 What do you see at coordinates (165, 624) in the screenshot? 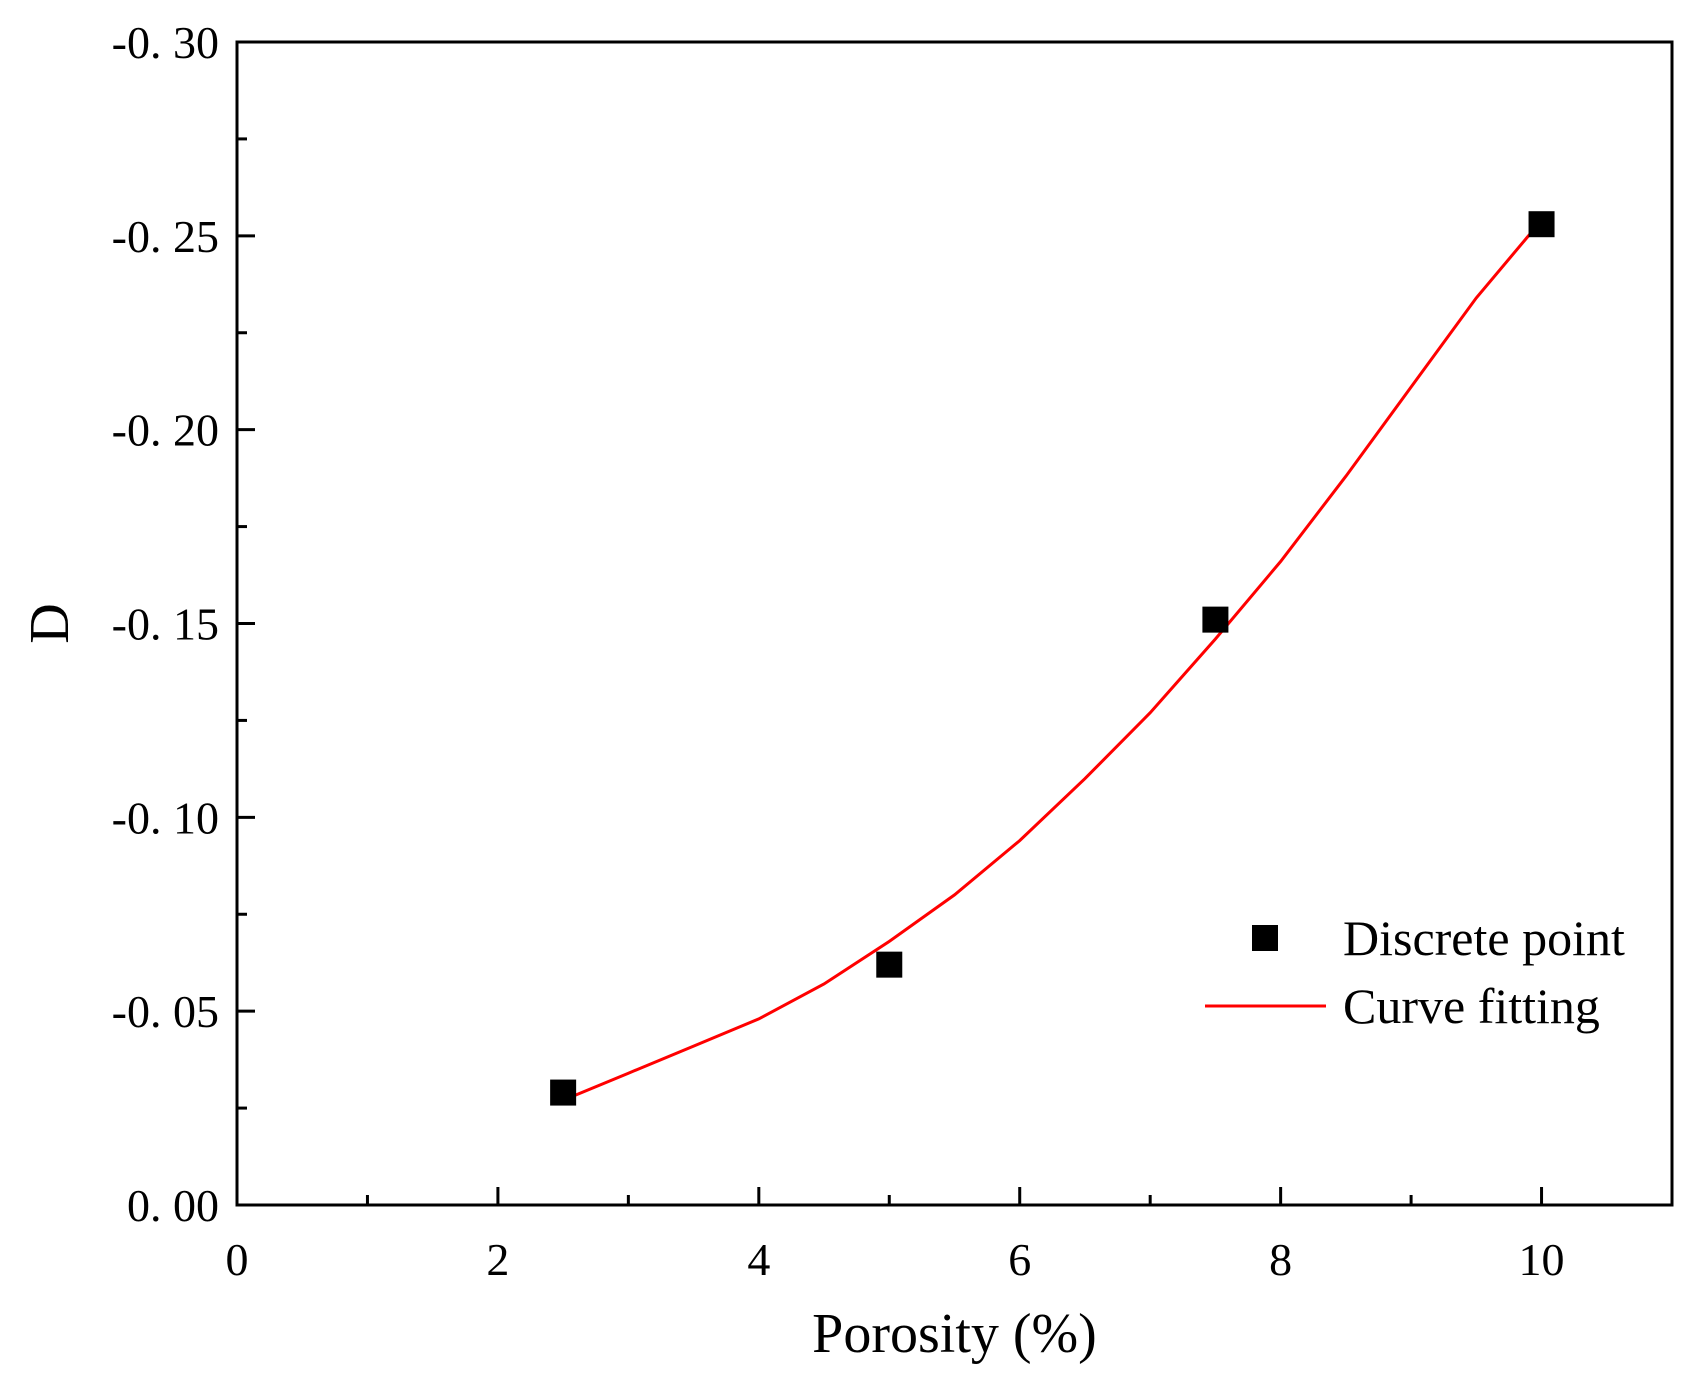
I see `y-tick-label: -0. 15` at bounding box center [165, 624].